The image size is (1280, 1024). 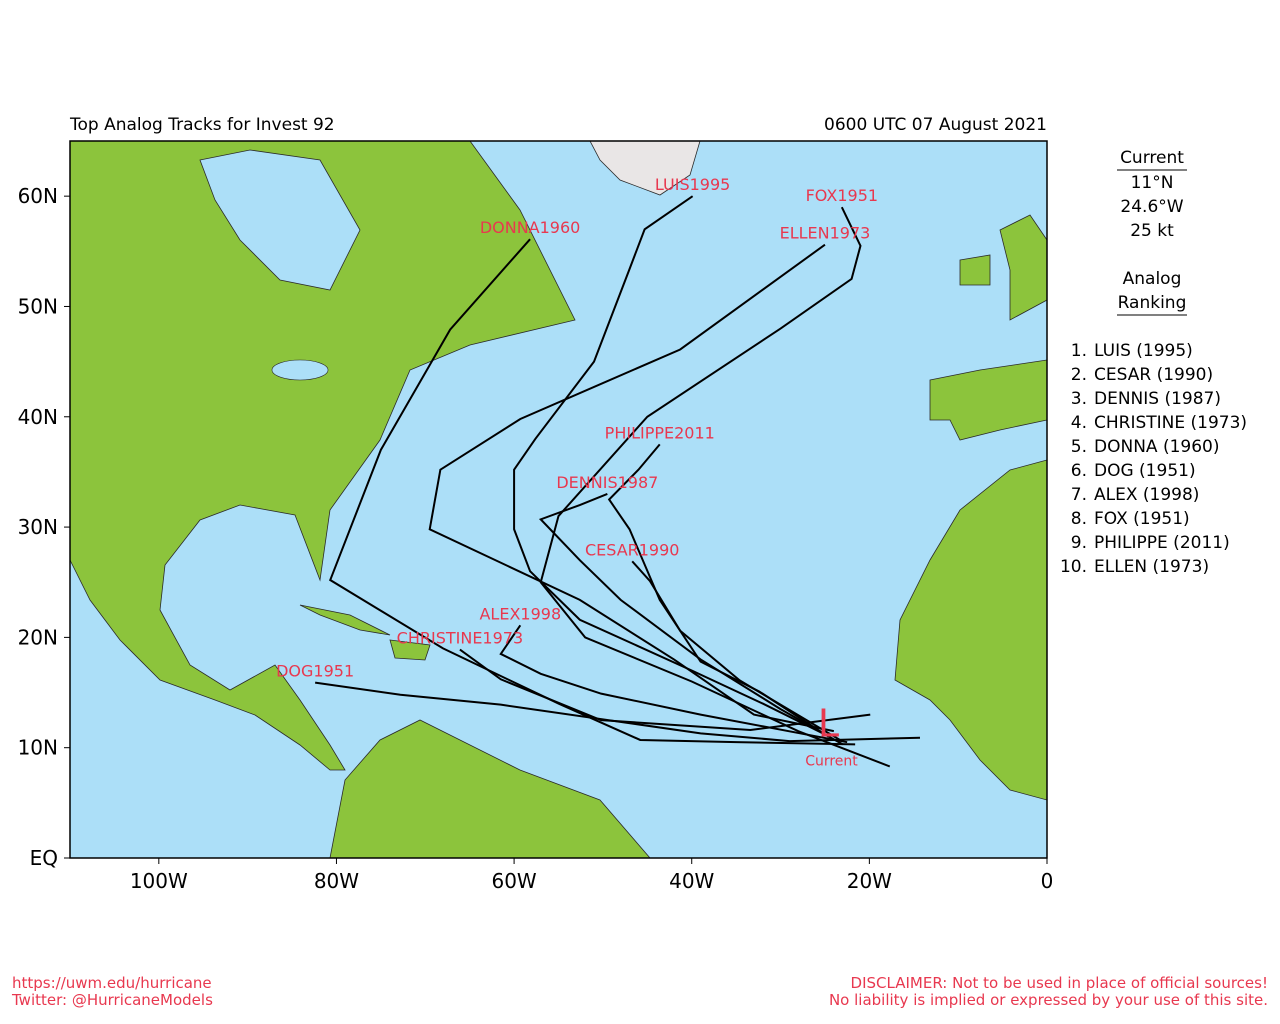 What do you see at coordinates (38, 306) in the screenshot?
I see `y-tick-label: 50N` at bounding box center [38, 306].